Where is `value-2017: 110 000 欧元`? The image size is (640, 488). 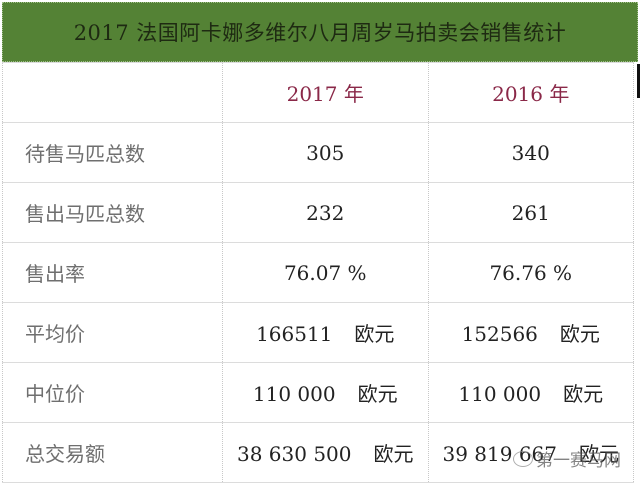 value-2017: 110 000 欧元 is located at coordinates (325, 392).